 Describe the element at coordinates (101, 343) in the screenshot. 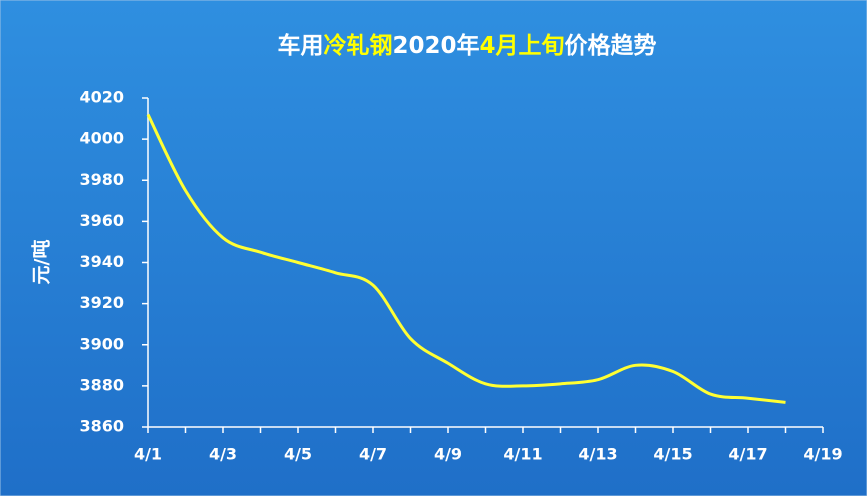

I see `y-tick-label: 3900` at that location.